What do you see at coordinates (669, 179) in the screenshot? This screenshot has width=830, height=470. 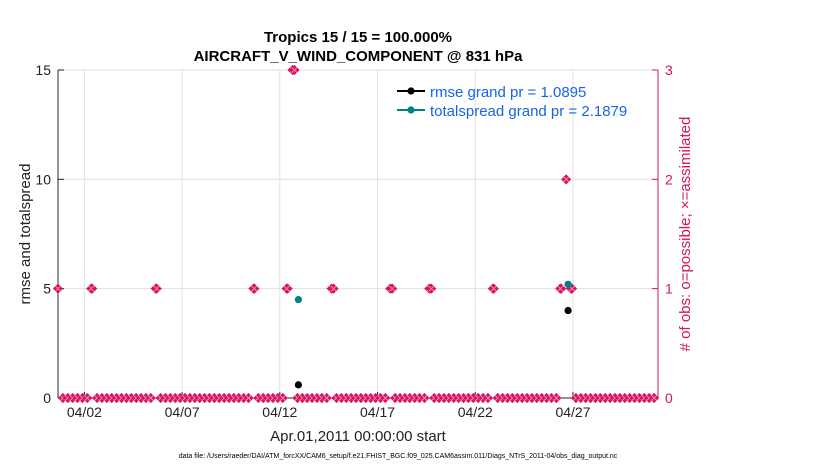 I see `y-right-tick-label: 2` at bounding box center [669, 179].